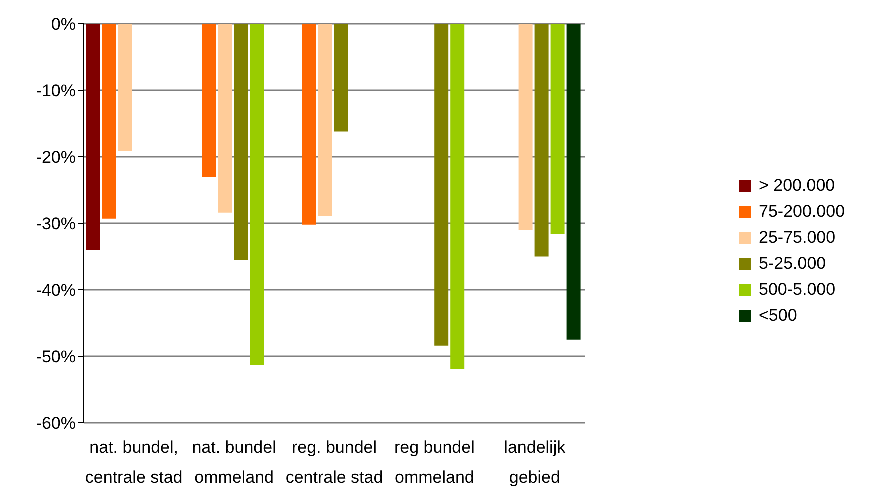 The image size is (879, 502). Describe the element at coordinates (797, 238) in the screenshot. I see `legend-label: 25-75.000` at that location.